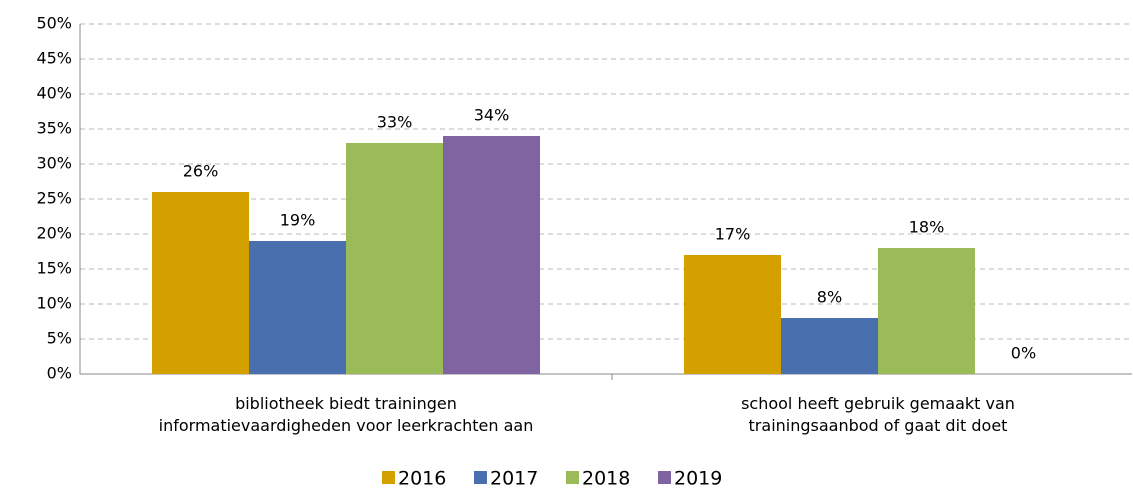 The width and height of the screenshot is (1133, 488). I want to click on y-tick-label: 15%, so click(54, 268).